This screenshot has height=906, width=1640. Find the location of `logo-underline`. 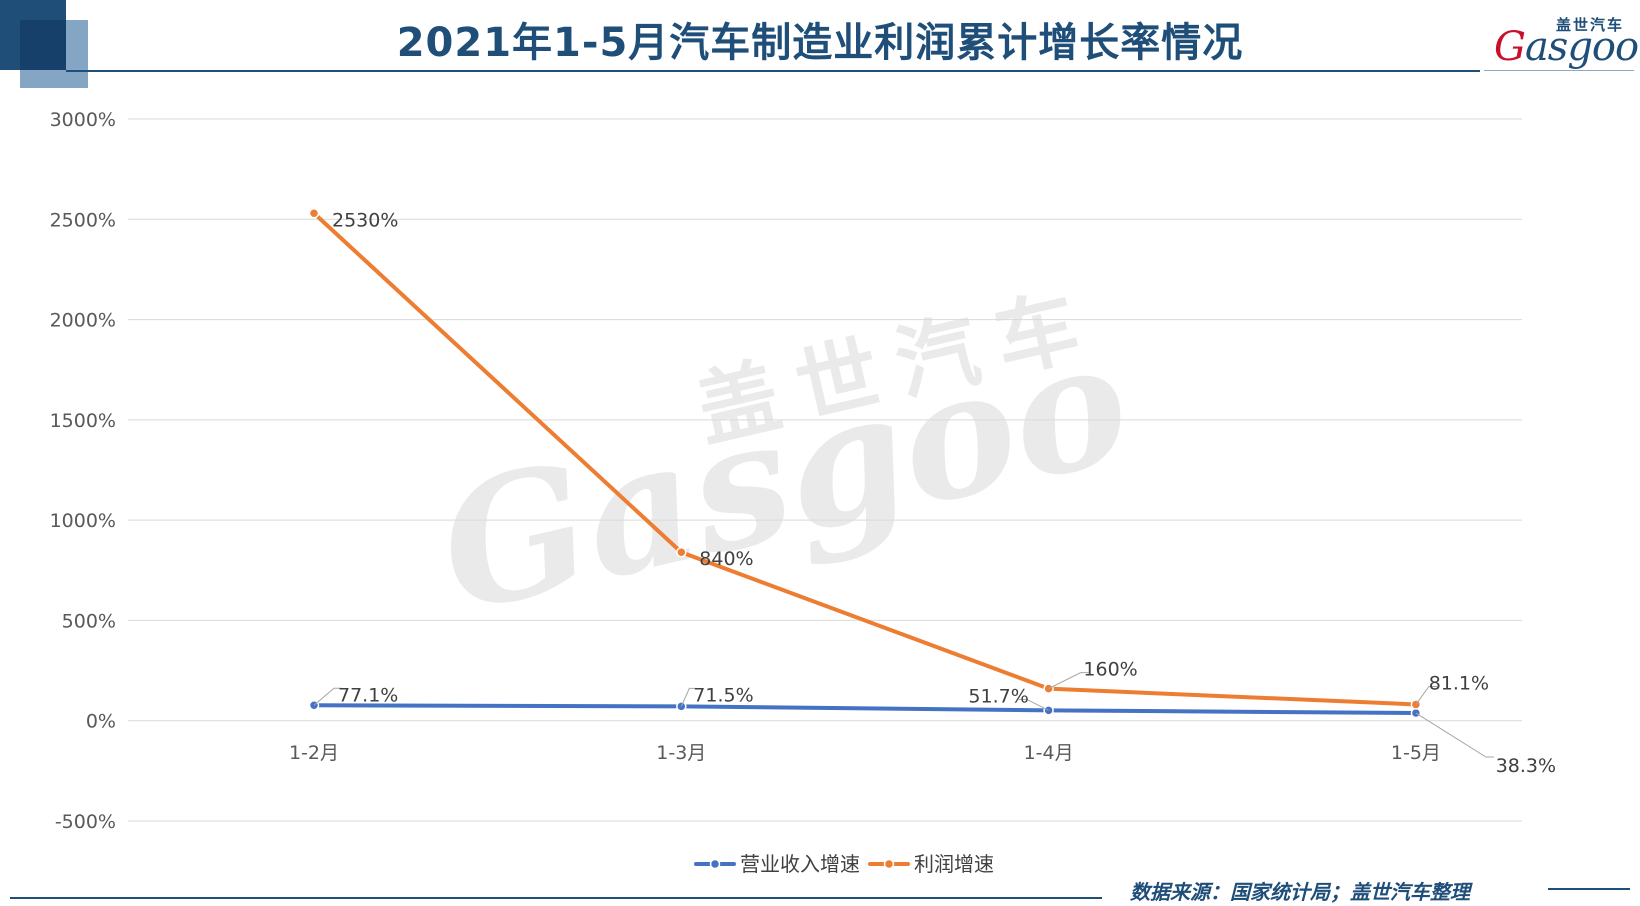

logo-underline is located at coordinates (1559, 70).